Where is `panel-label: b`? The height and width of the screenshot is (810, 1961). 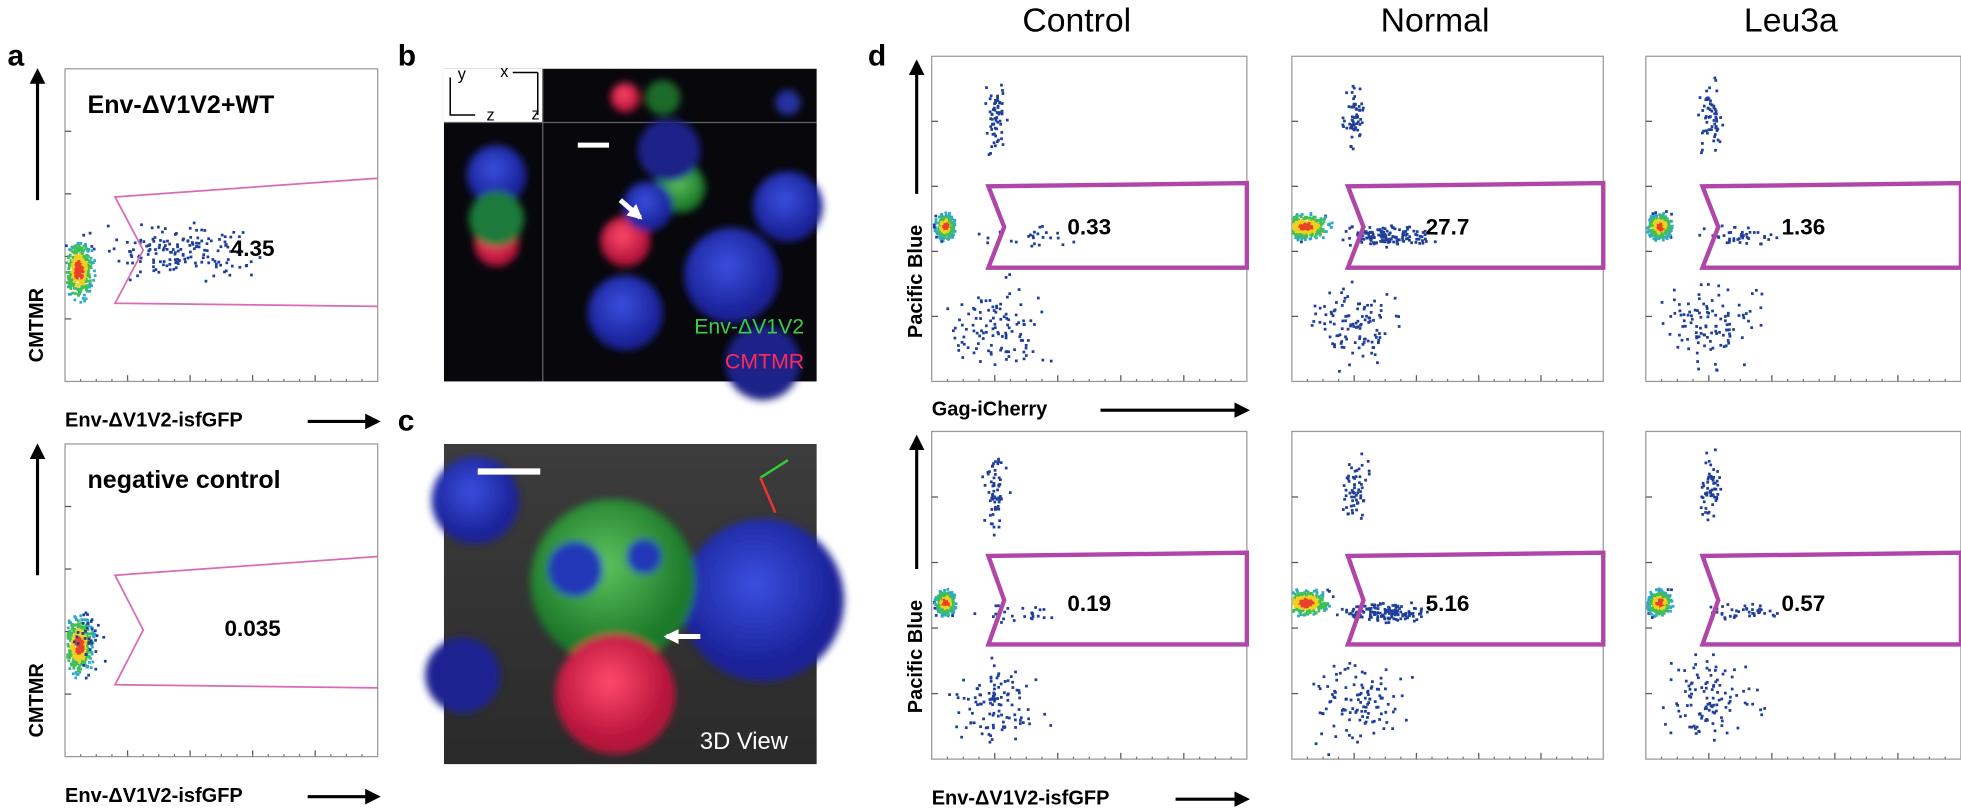
panel-label: b is located at coordinates (407, 55).